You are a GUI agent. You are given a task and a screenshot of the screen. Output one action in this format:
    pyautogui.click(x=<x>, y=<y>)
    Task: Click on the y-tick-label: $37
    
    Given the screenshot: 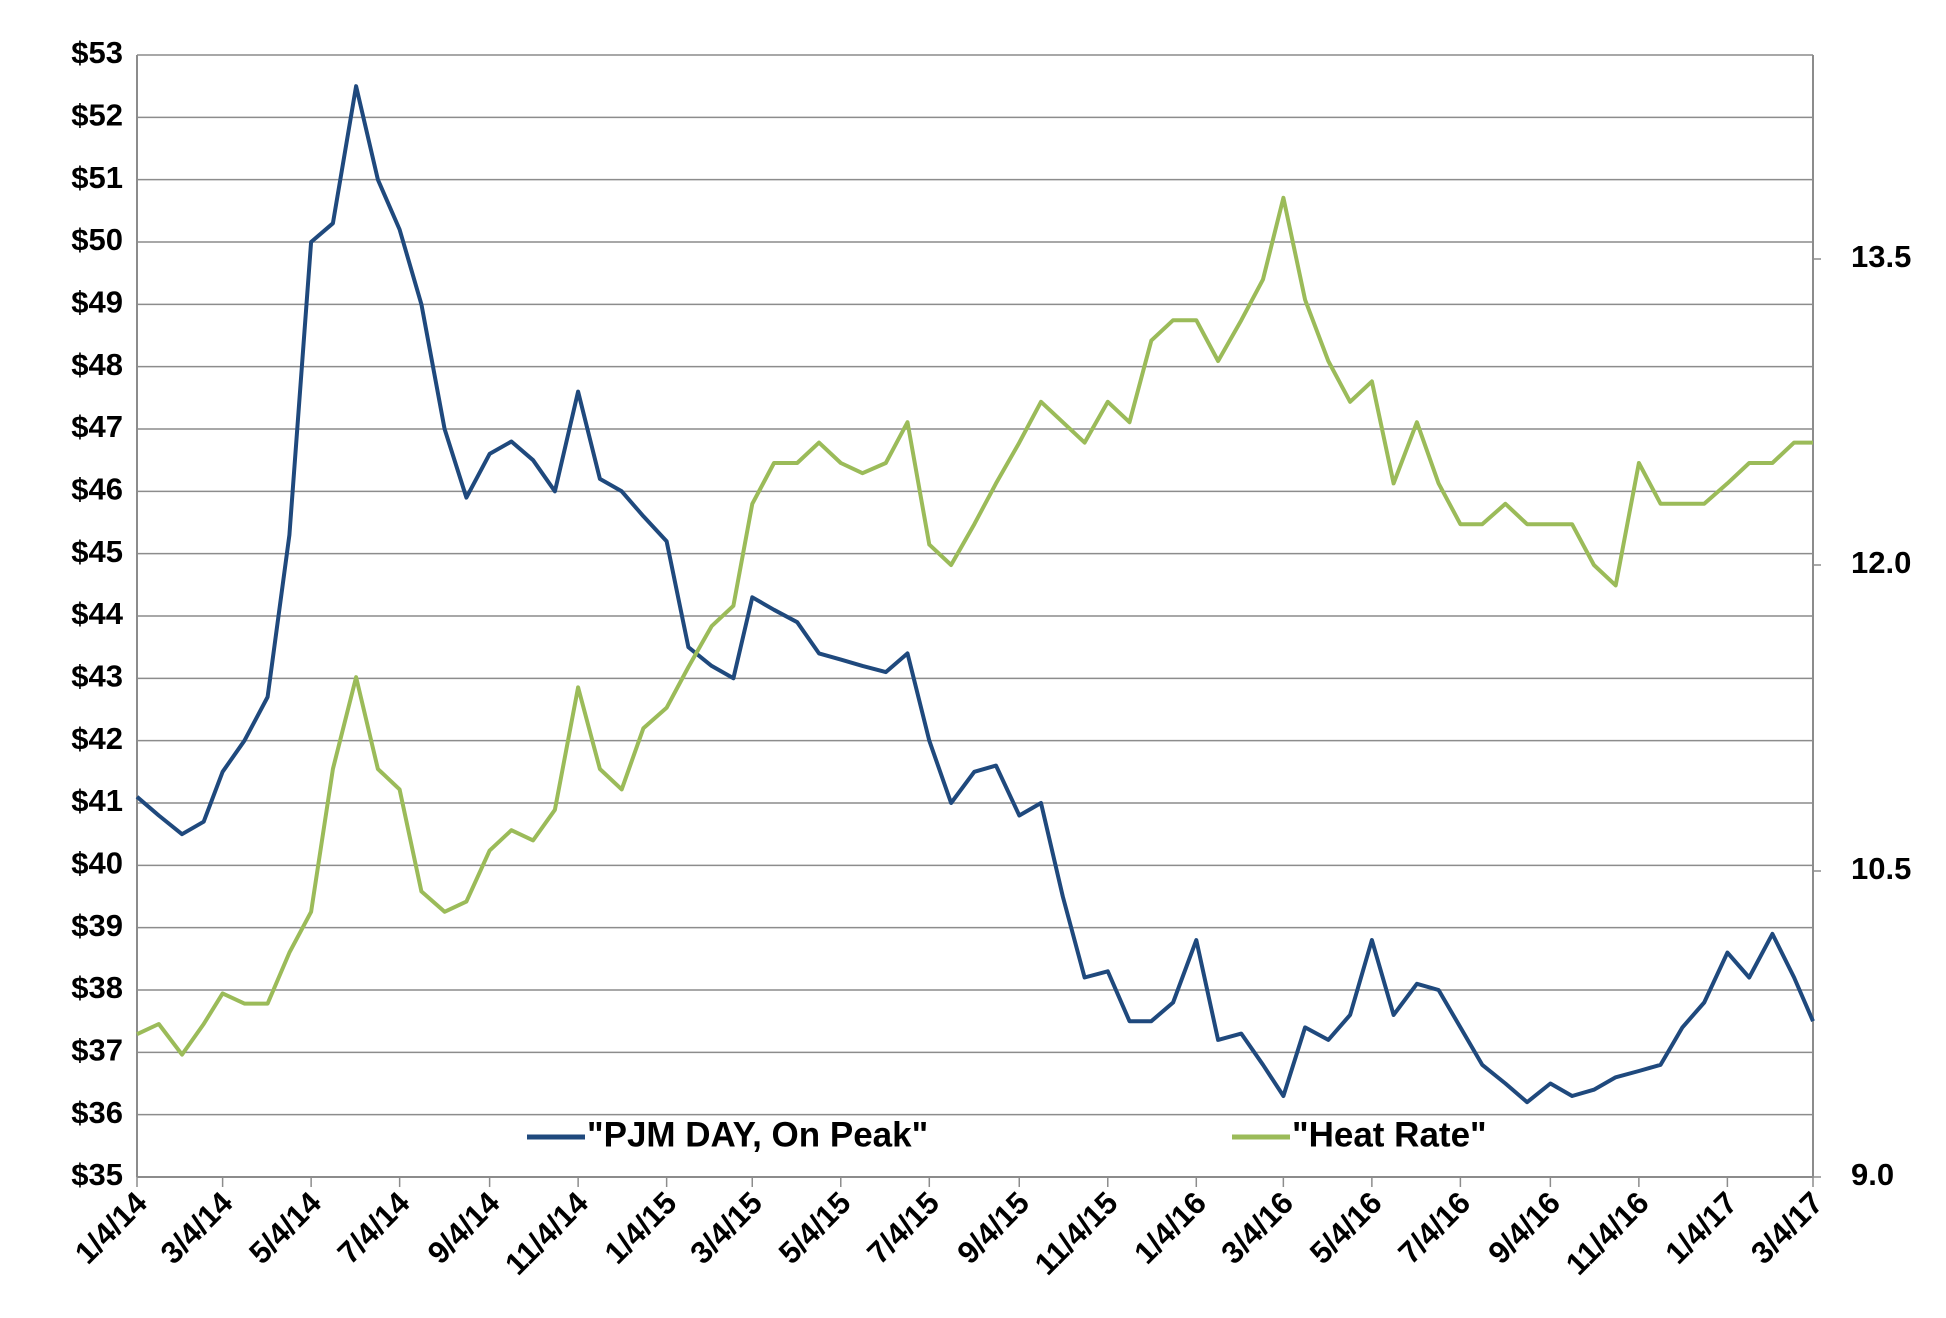 What is the action you would take?
    pyautogui.click(x=97, y=1050)
    